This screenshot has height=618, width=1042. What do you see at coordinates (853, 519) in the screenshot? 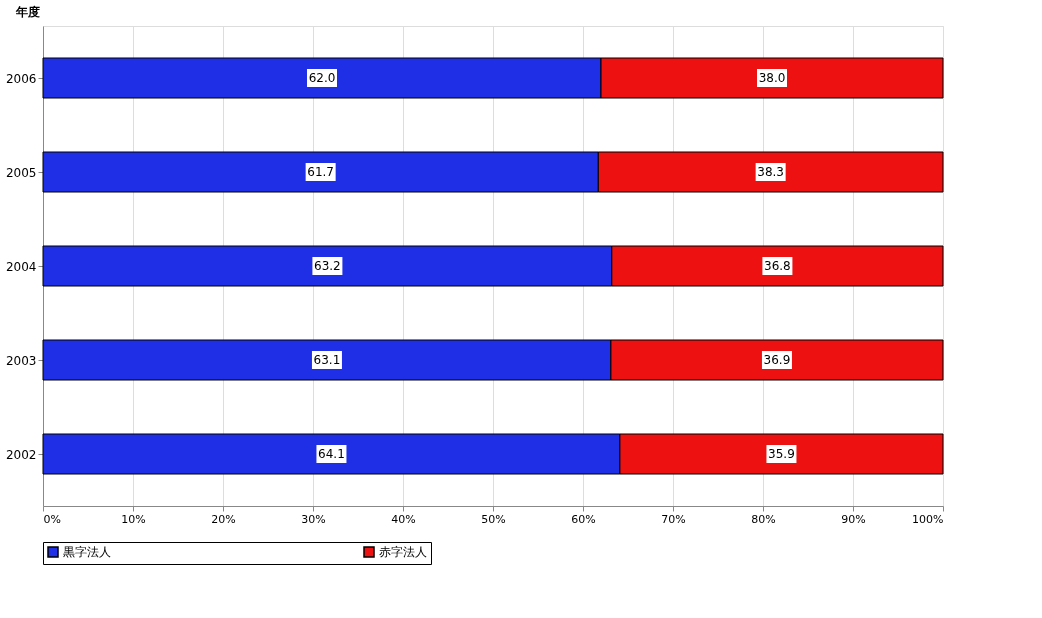
I see `x-tick-label: 90%` at bounding box center [853, 519].